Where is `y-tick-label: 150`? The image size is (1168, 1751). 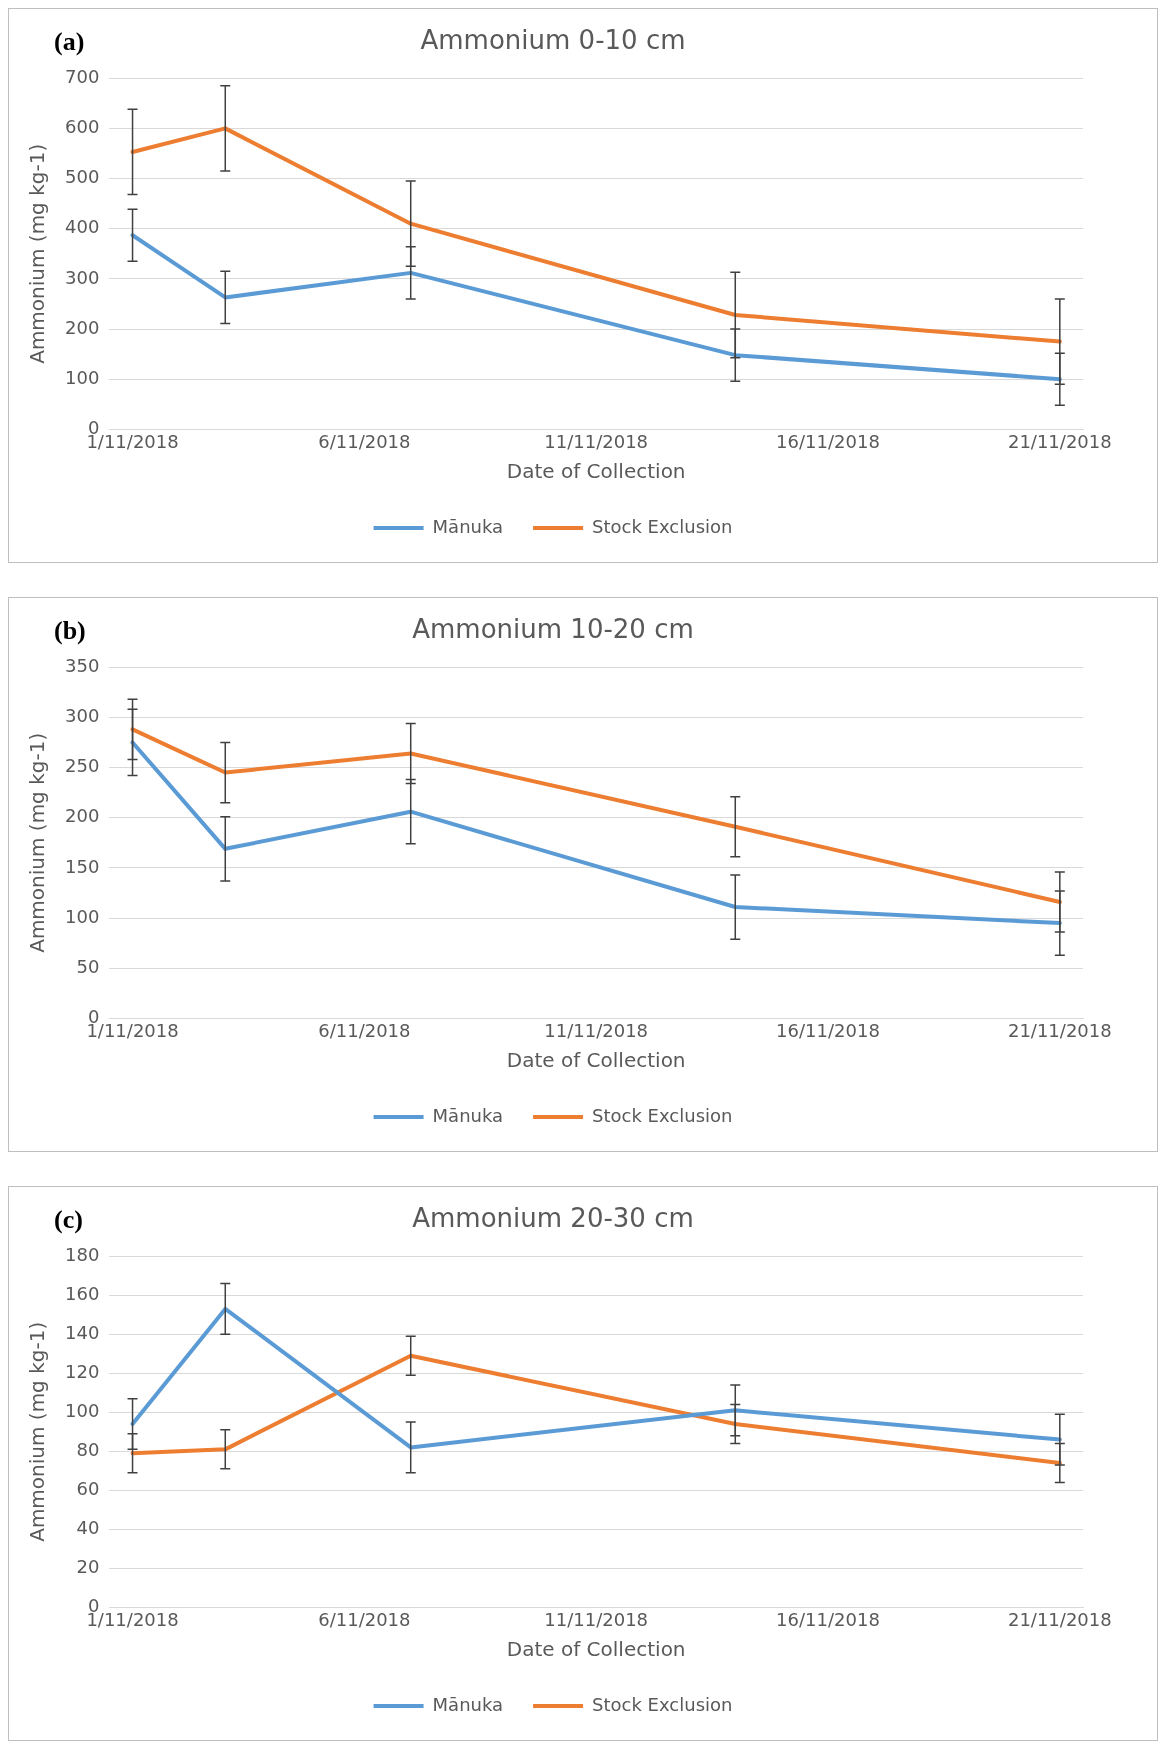
y-tick-label: 150 is located at coordinates (82, 866).